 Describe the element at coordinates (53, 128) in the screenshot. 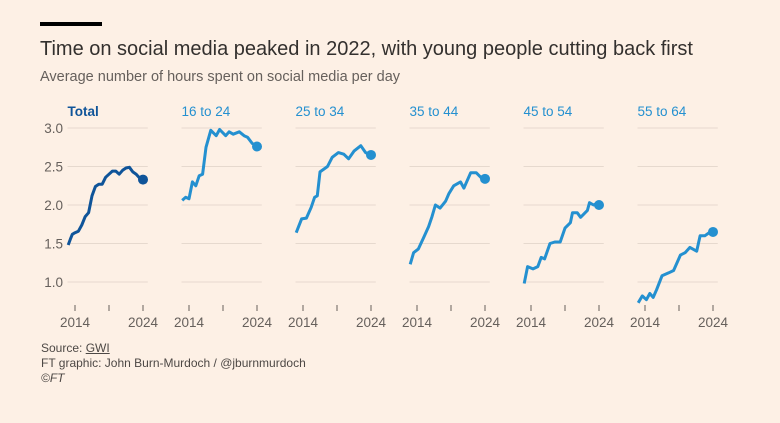

I see `y-tick-label: 3.0` at that location.